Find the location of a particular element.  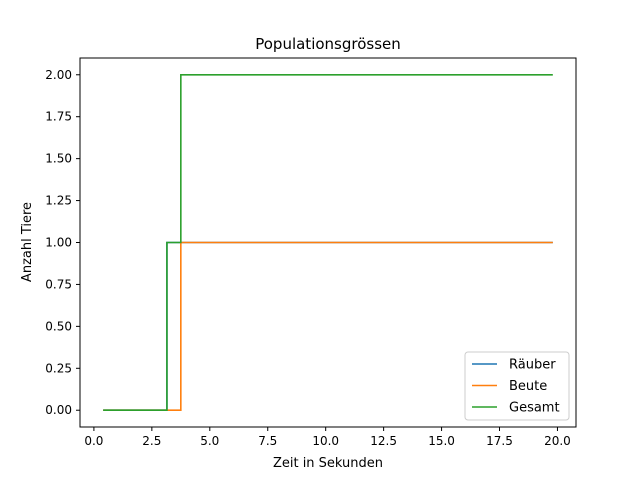

x-tick-label: 7.5 is located at coordinates (267, 441).